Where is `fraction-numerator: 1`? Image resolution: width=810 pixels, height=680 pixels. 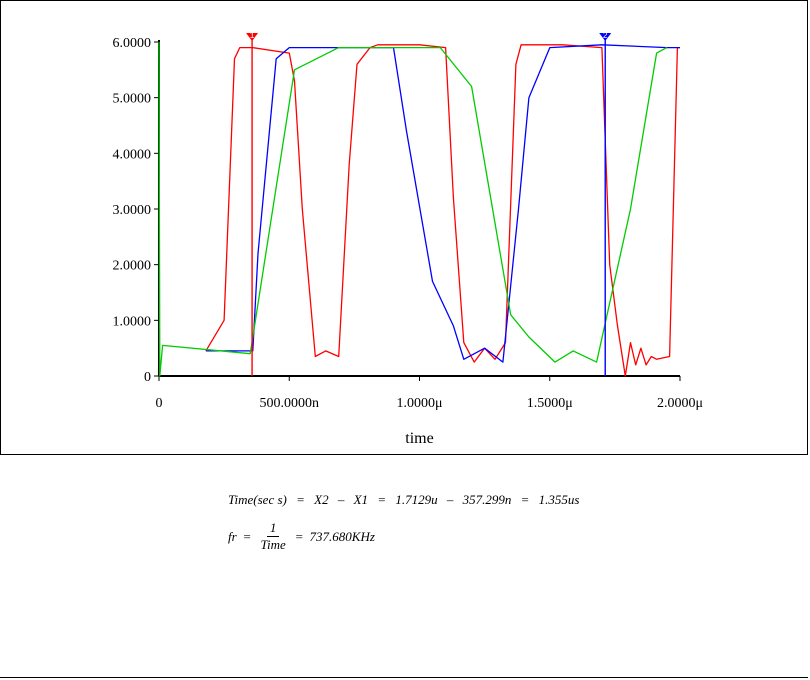
fraction-numerator: 1 is located at coordinates (273, 528).